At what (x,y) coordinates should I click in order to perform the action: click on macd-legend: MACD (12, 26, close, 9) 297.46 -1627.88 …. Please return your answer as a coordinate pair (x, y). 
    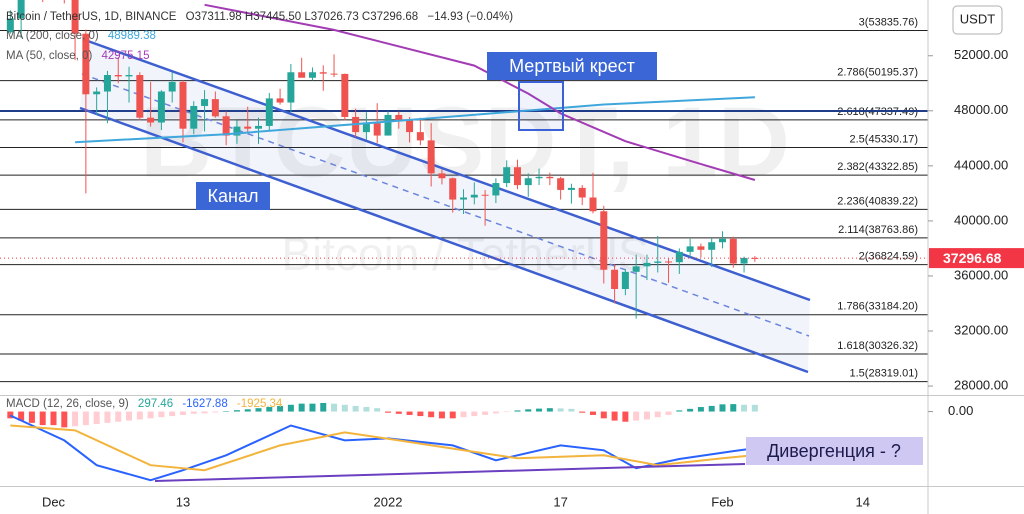
    Looking at the image, I should click on (147, 404).